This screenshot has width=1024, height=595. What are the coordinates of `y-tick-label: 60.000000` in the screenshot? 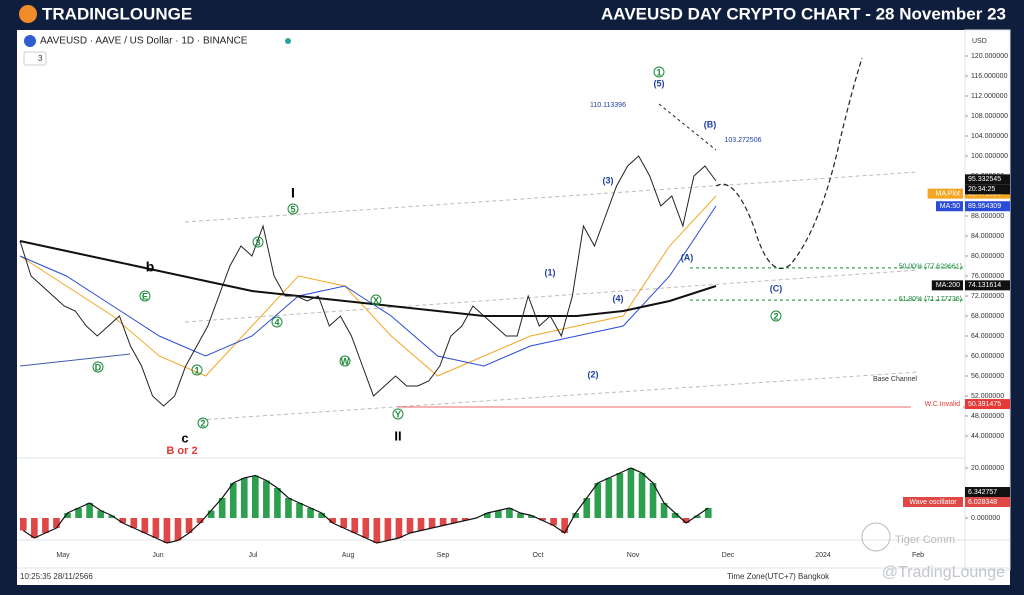 It's located at (987, 356).